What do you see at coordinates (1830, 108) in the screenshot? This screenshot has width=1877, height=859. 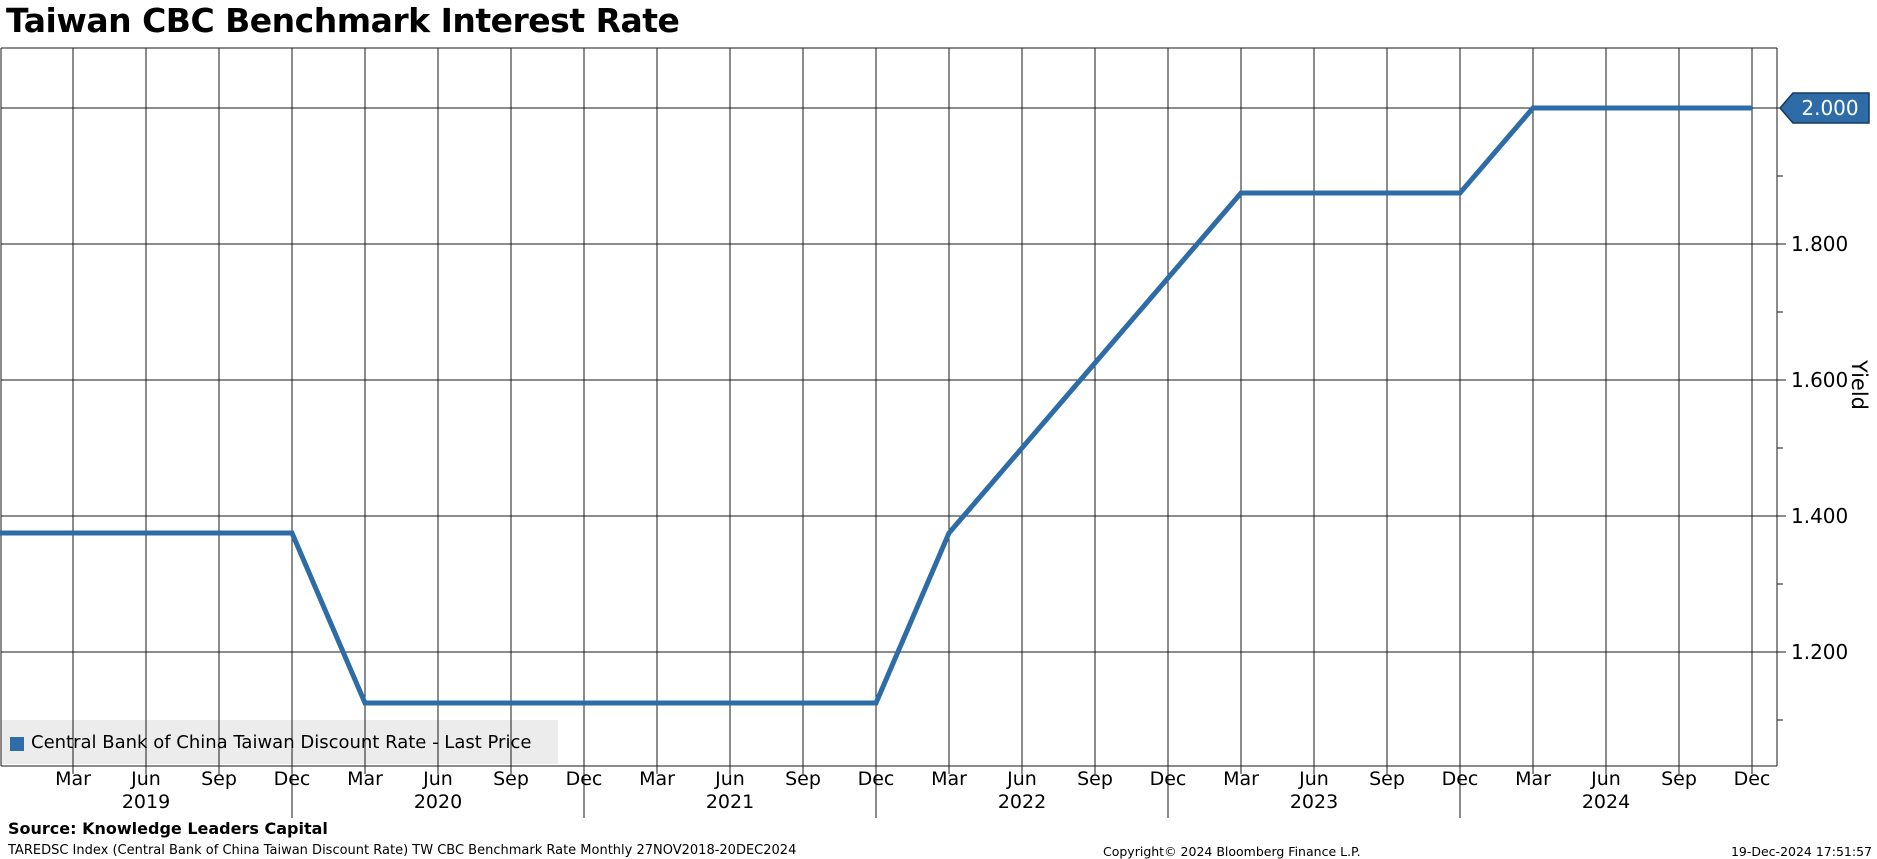 I see `last-price-badge: 2.000` at bounding box center [1830, 108].